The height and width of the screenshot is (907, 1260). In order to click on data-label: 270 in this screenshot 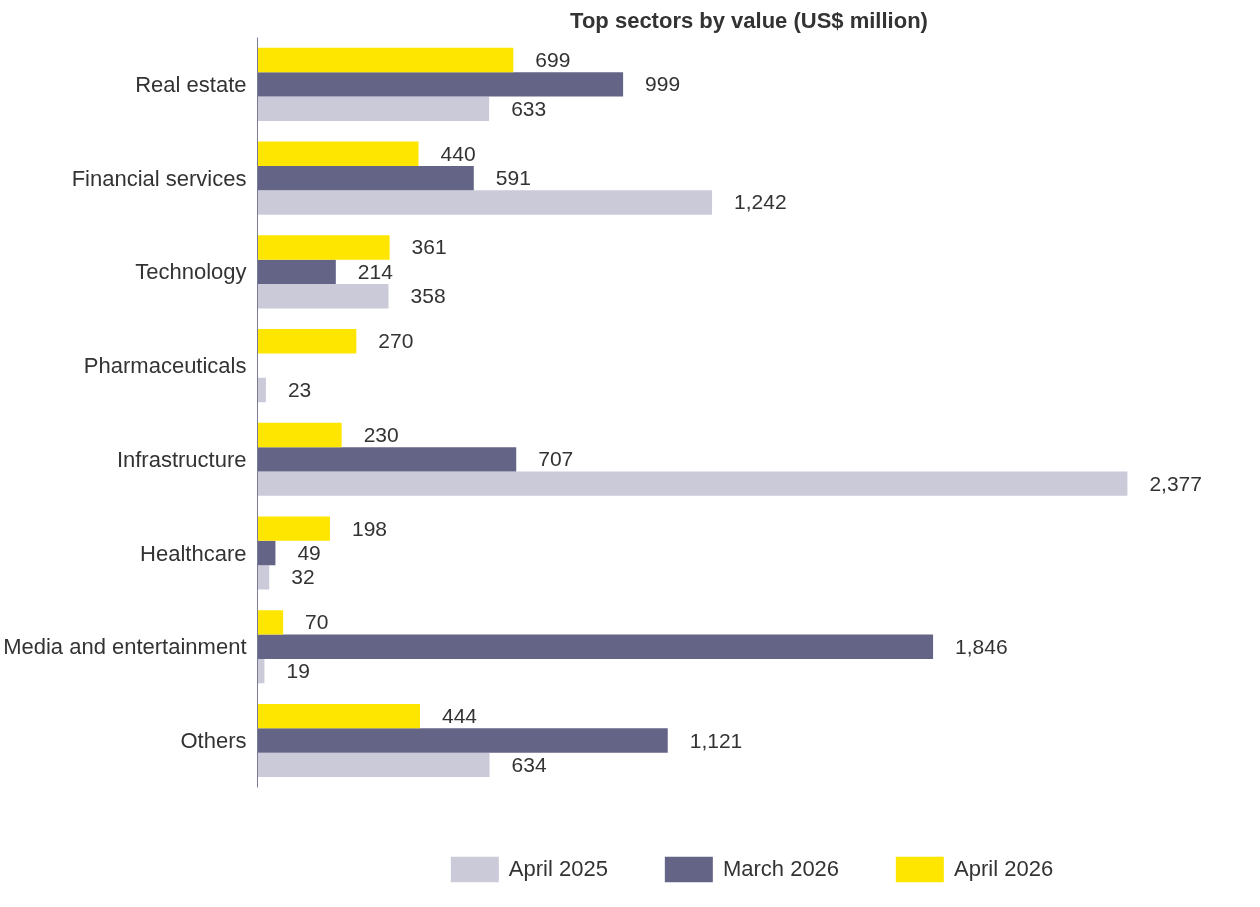, I will do `click(396, 341)`.